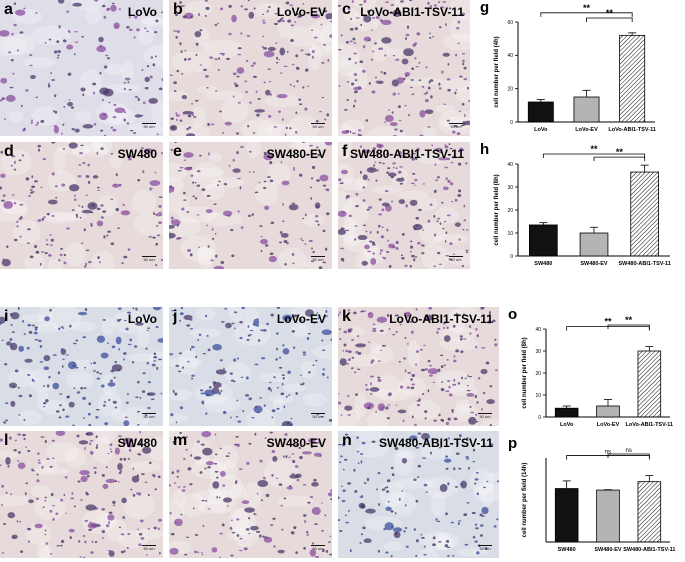 The width and height of the screenshot is (685, 562). Describe the element at coordinates (81, 366) in the screenshot. I see `micrograph-i: i LoVo 50 um` at that location.